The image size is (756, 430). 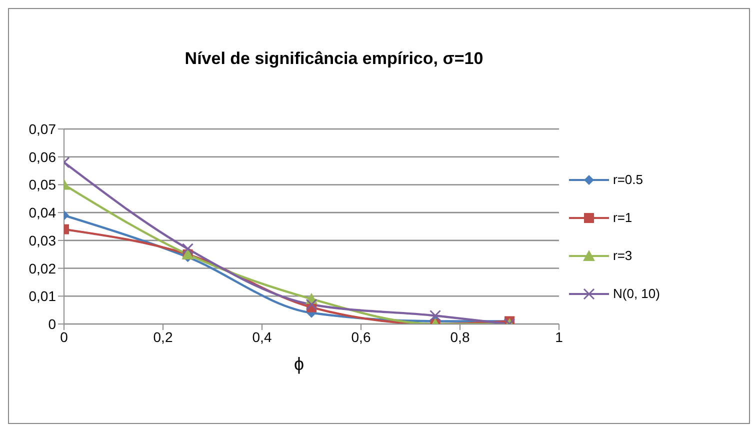 I want to click on y-tick-label: 0, so click(x=52, y=324).